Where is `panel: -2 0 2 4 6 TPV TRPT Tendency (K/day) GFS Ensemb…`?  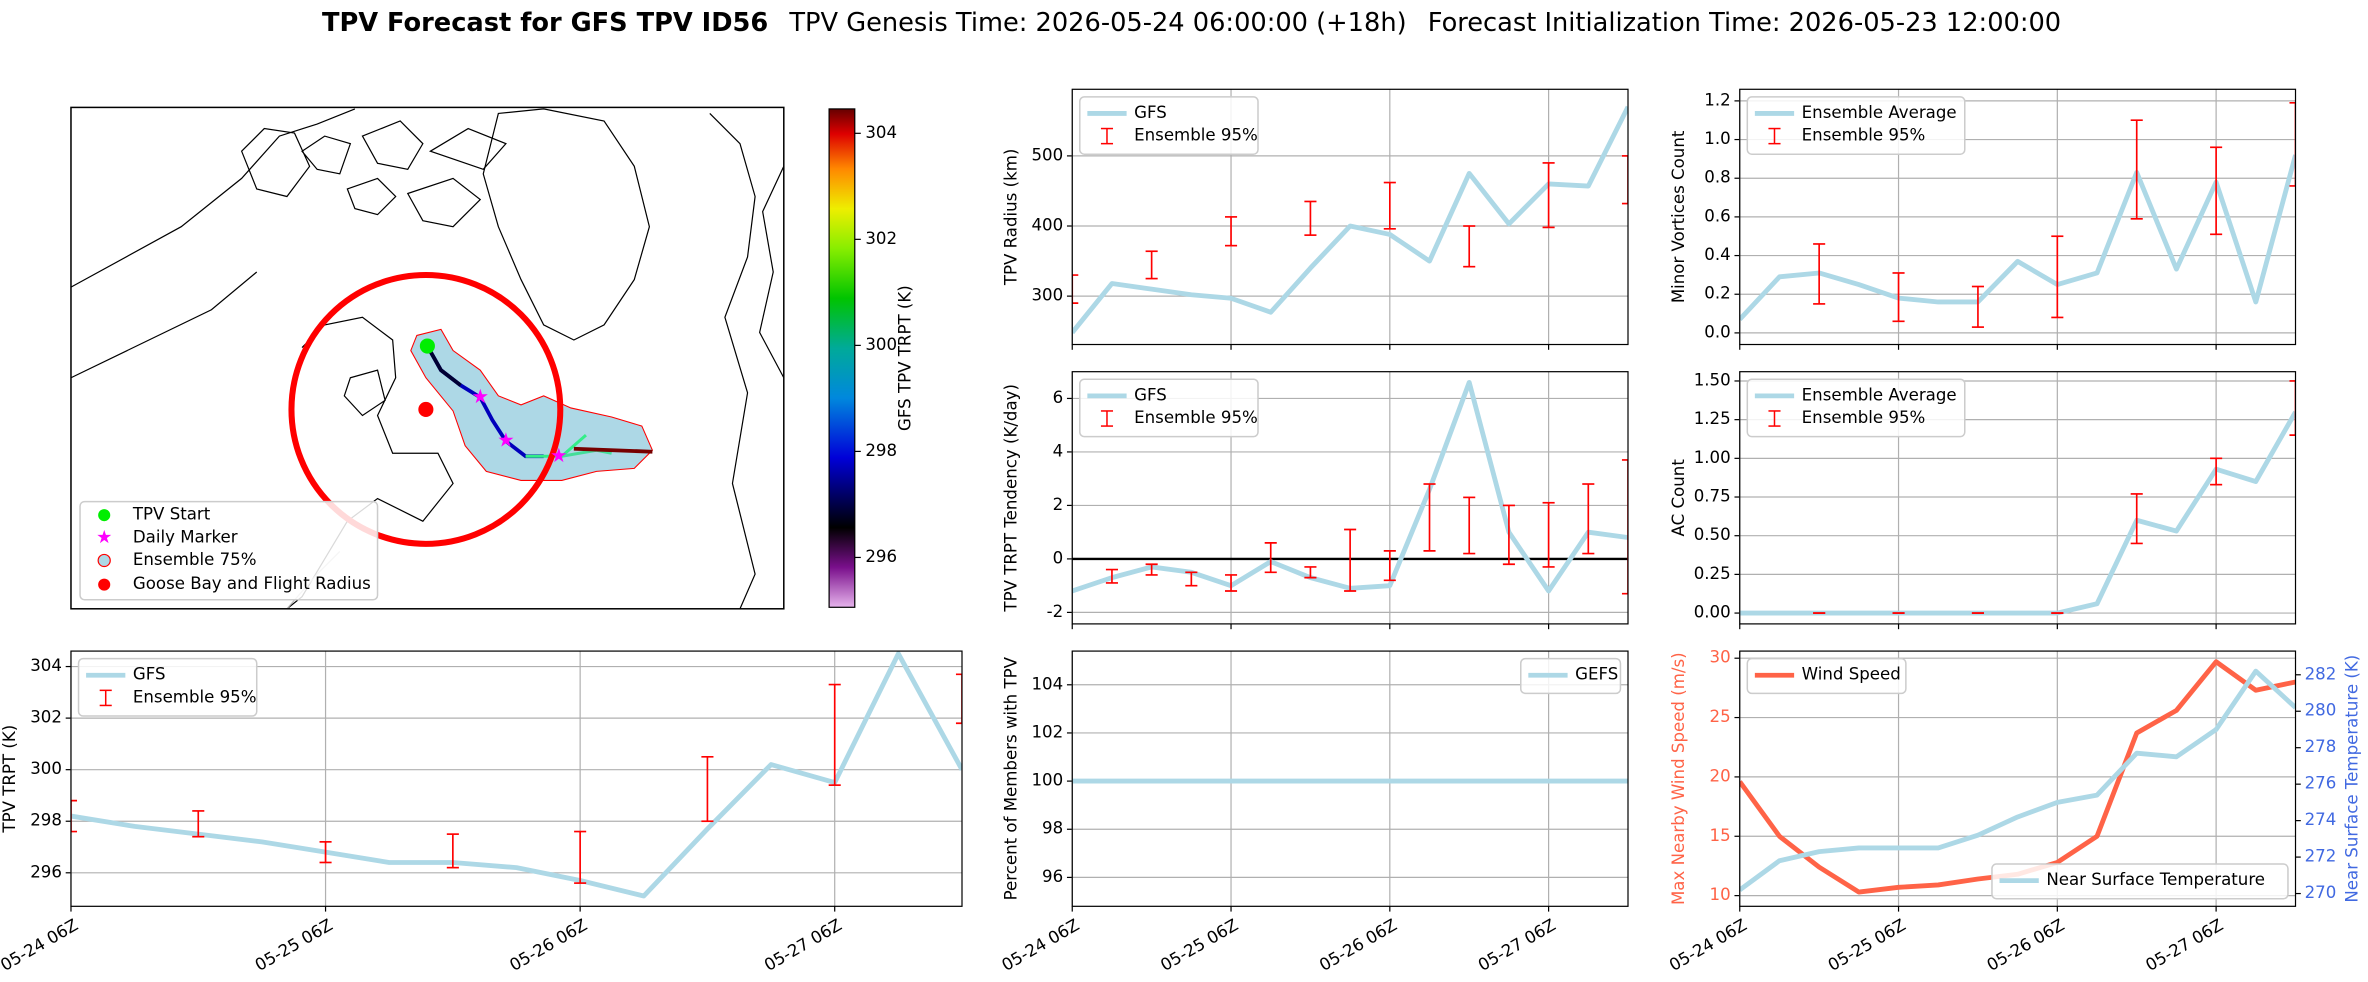 panel: -2 0 2 4 6 TPV TRPT Tendency (K/day) GFS Ensemb… is located at coordinates (1315, 500).